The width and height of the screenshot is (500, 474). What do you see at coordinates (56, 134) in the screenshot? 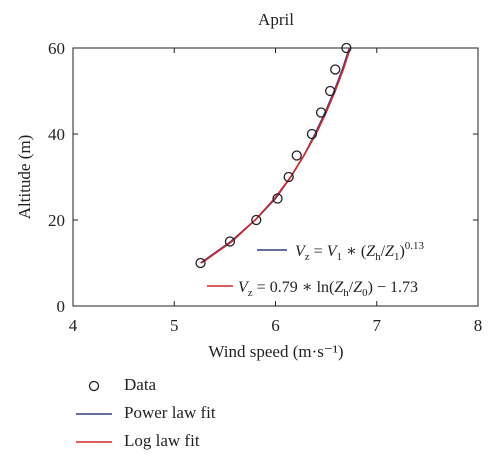
I see `y-tick-label: 40` at bounding box center [56, 134].